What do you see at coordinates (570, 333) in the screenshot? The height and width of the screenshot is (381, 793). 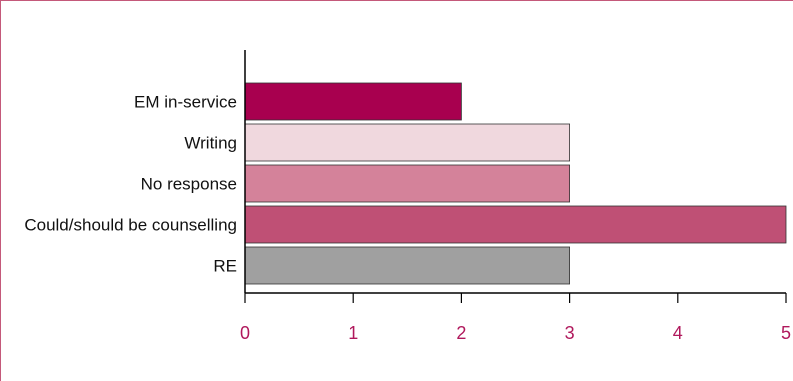 I see `x-tick-label: 3` at bounding box center [570, 333].